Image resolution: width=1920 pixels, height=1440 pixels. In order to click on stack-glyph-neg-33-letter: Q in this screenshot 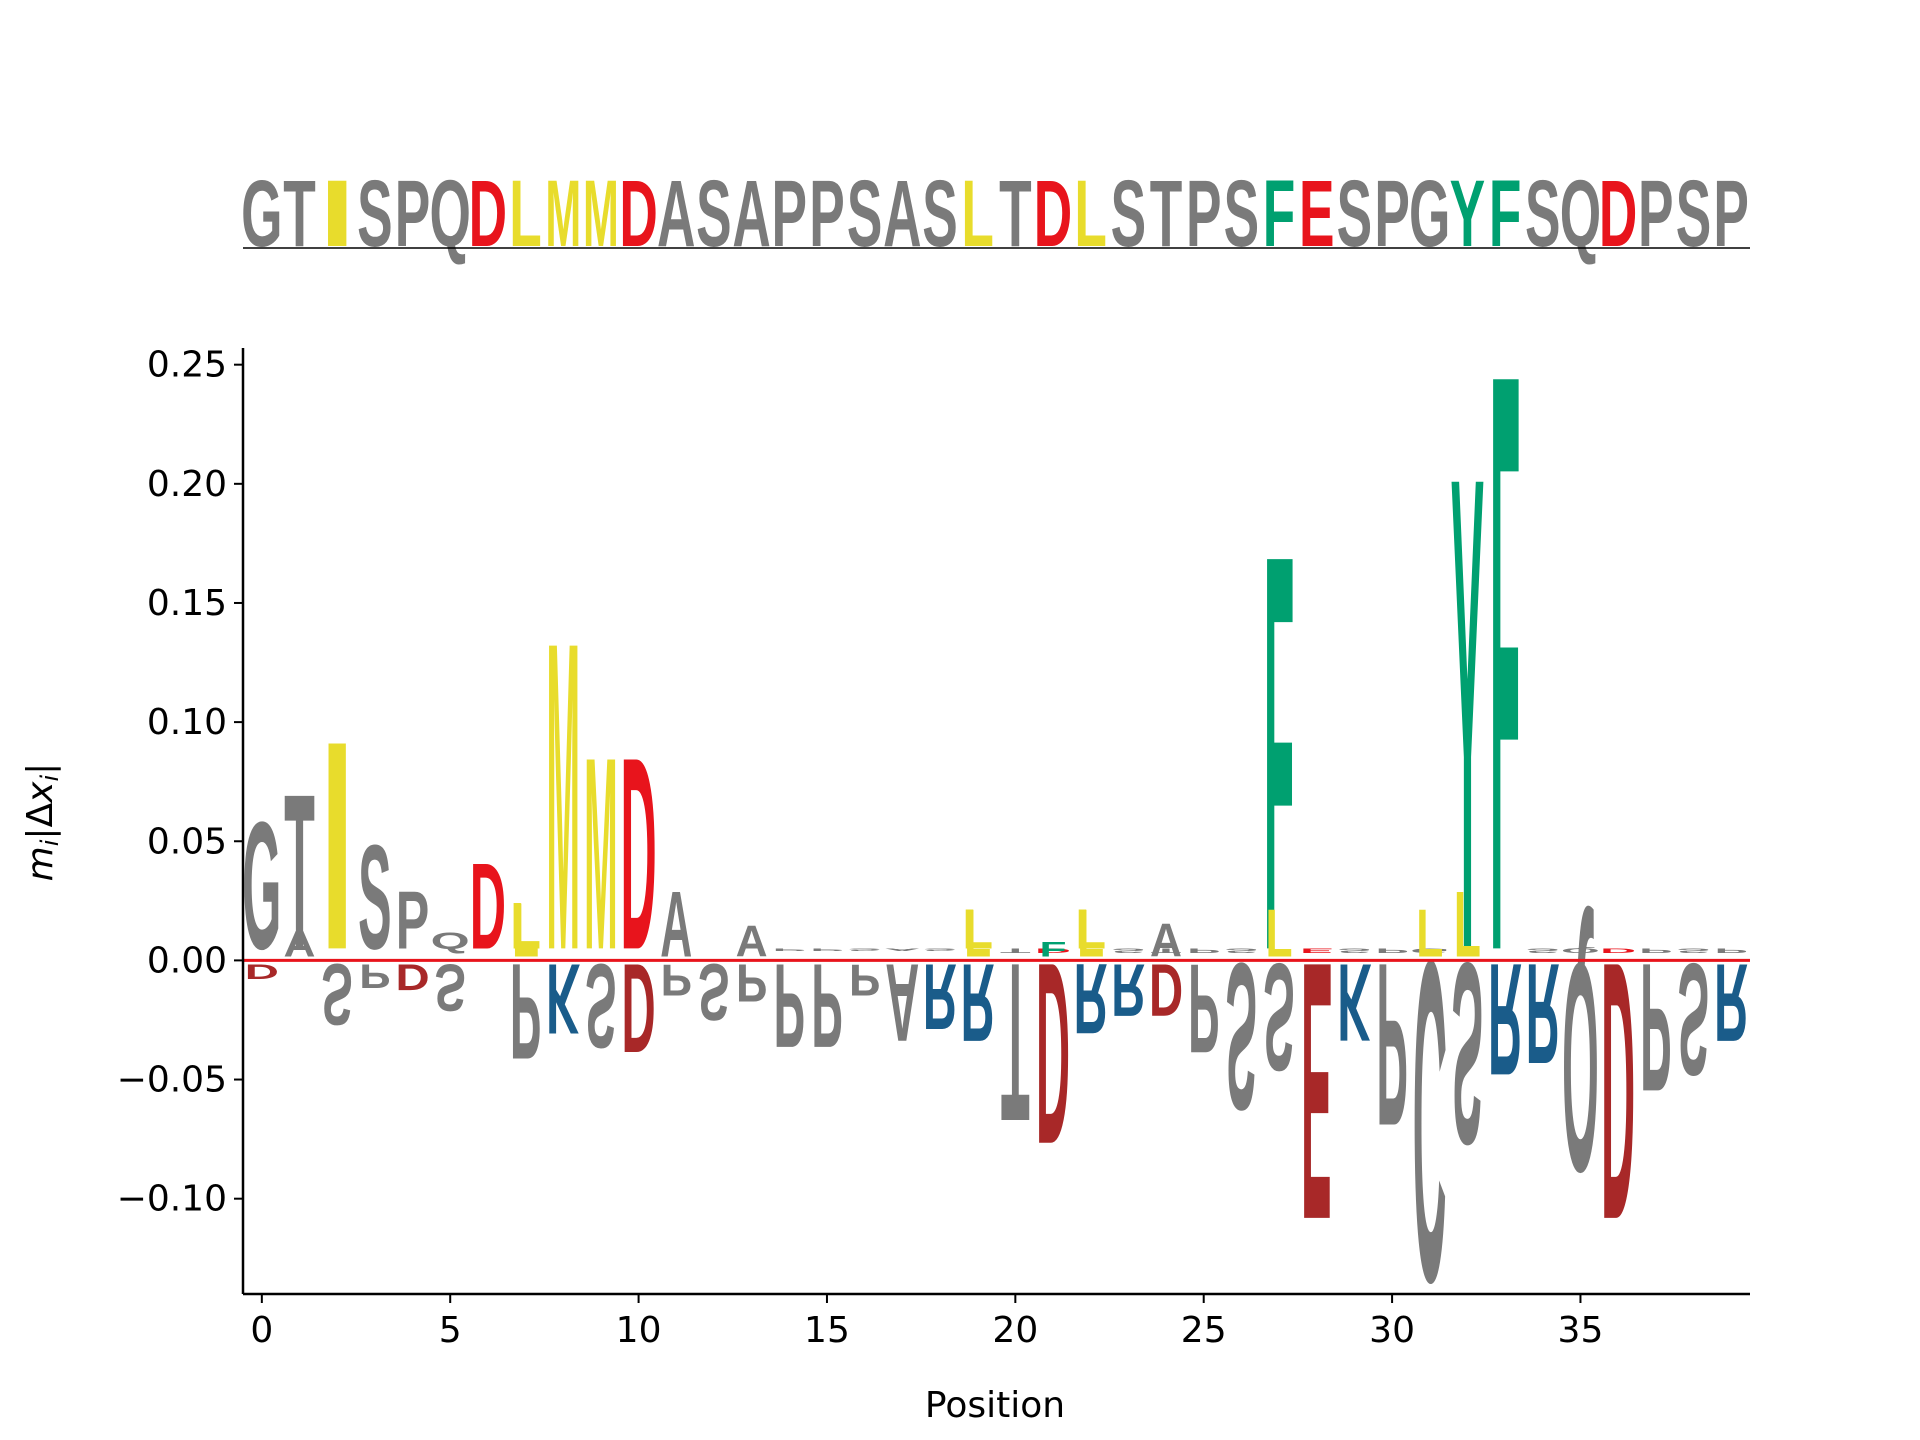, I will do `click(1580, 1067)`.